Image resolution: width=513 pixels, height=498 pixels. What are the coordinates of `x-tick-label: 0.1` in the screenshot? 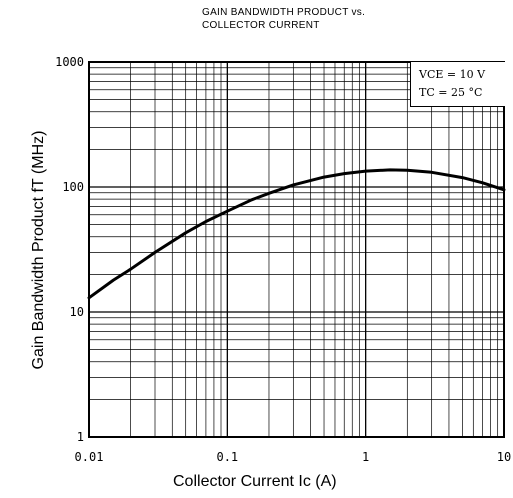 It's located at (227, 457).